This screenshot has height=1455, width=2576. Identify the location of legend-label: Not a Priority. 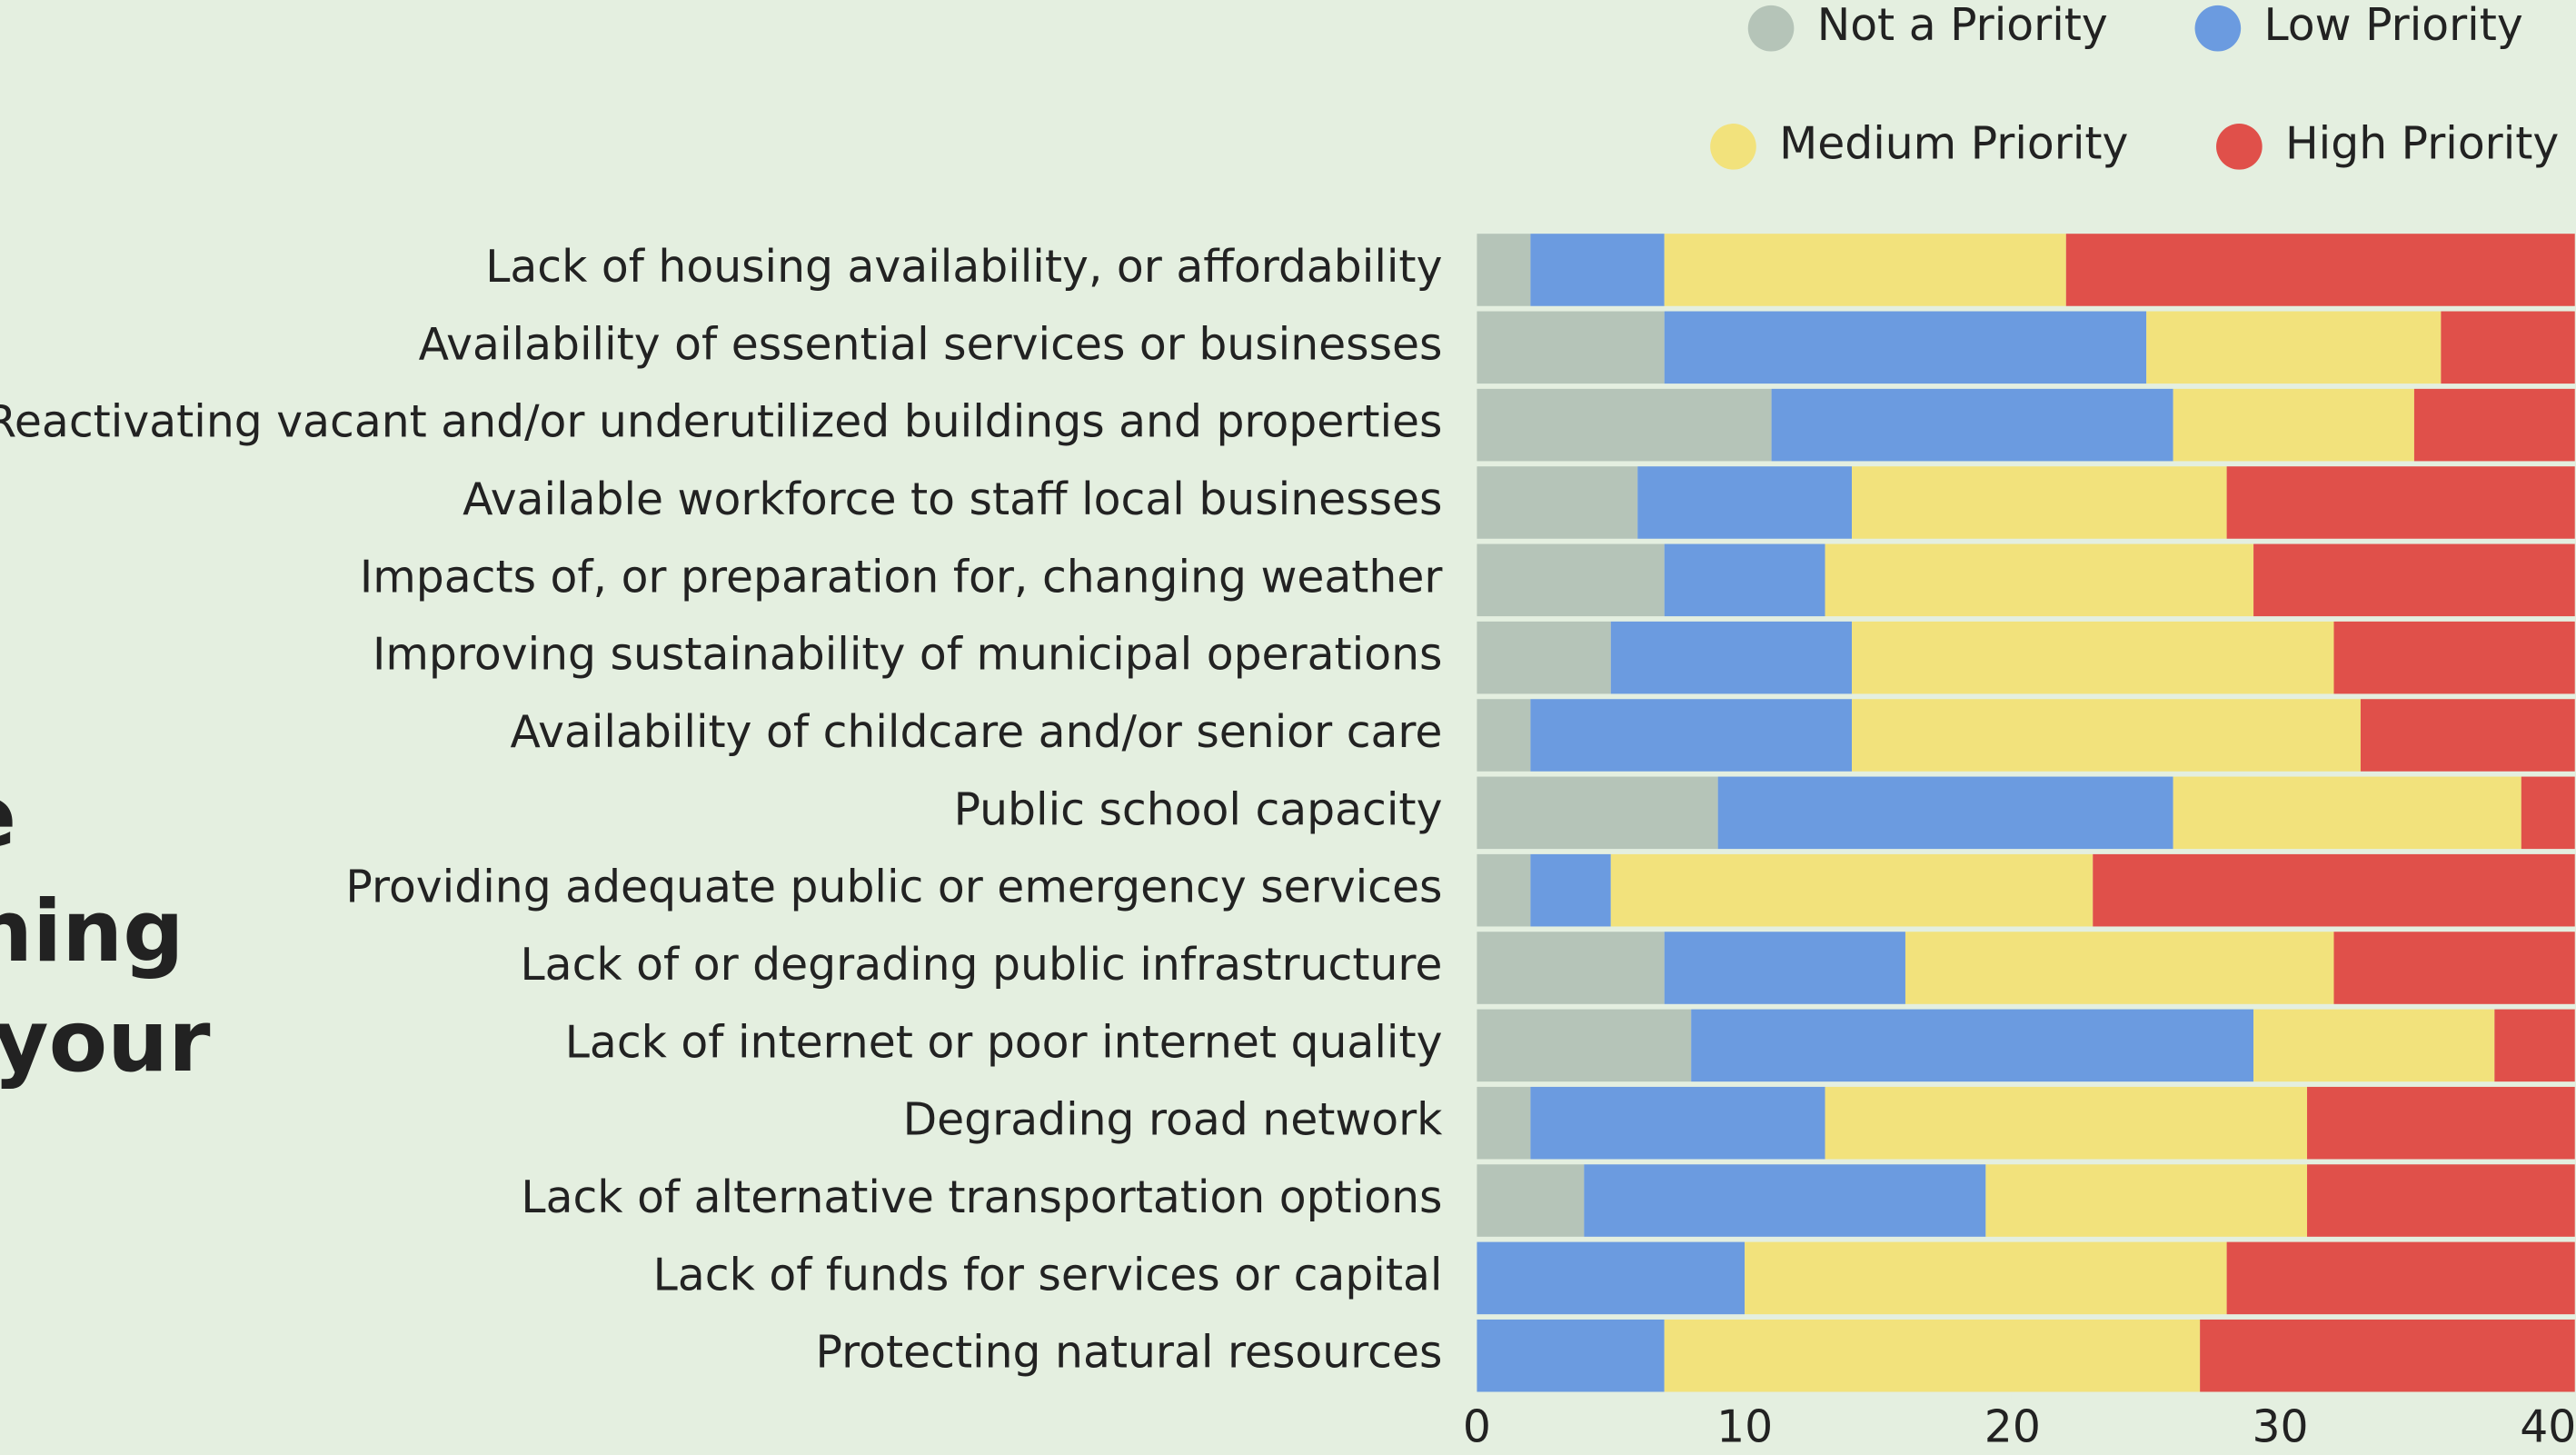
(1962, 26).